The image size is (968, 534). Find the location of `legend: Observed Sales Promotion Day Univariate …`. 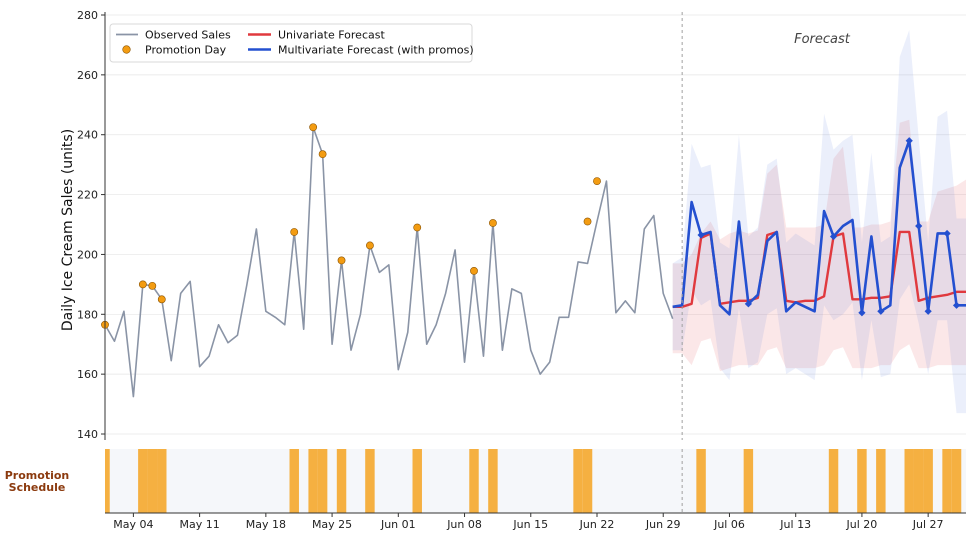

legend: Observed Sales Promotion Day Univariate … is located at coordinates (291, 43).